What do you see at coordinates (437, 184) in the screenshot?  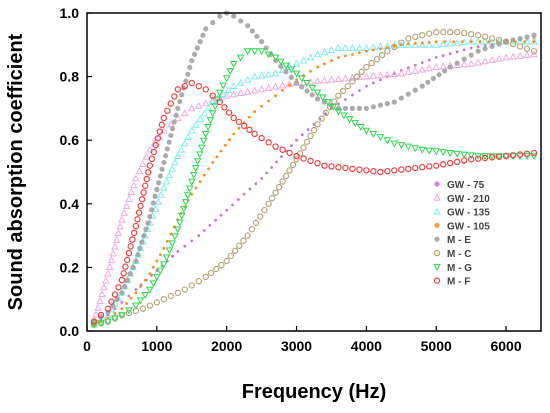 I see `legend-marker` at bounding box center [437, 184].